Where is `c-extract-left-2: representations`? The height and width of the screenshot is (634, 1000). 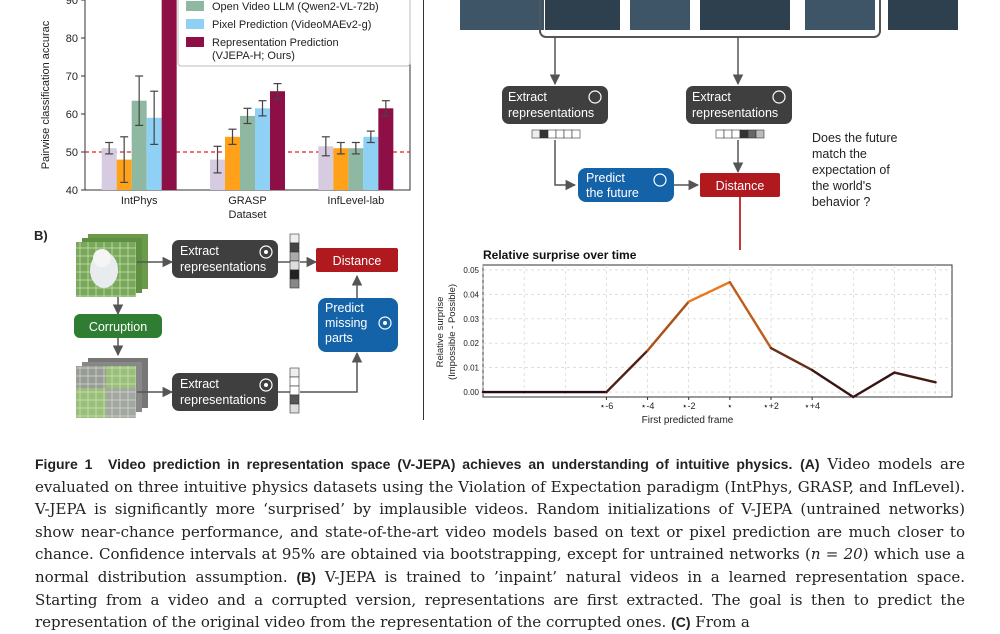 c-extract-left-2: representations is located at coordinates (551, 113).